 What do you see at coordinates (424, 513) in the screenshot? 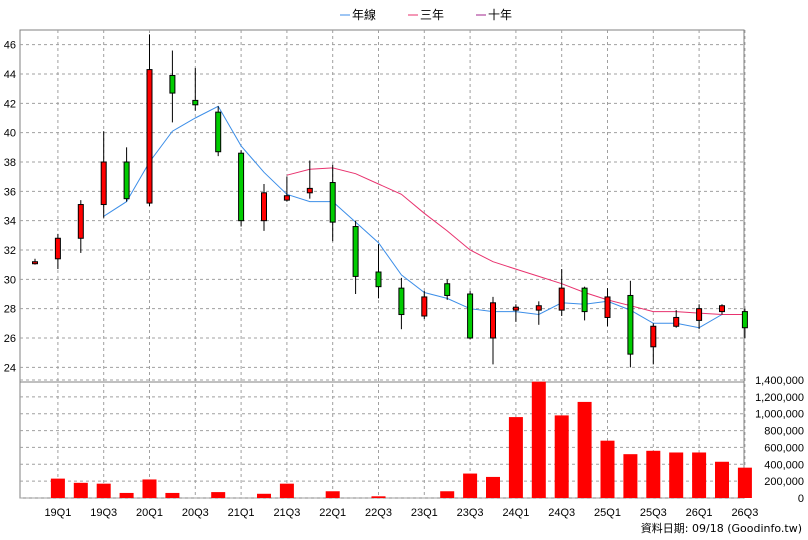
I see `x-tick-label: 23Q1` at bounding box center [424, 513].